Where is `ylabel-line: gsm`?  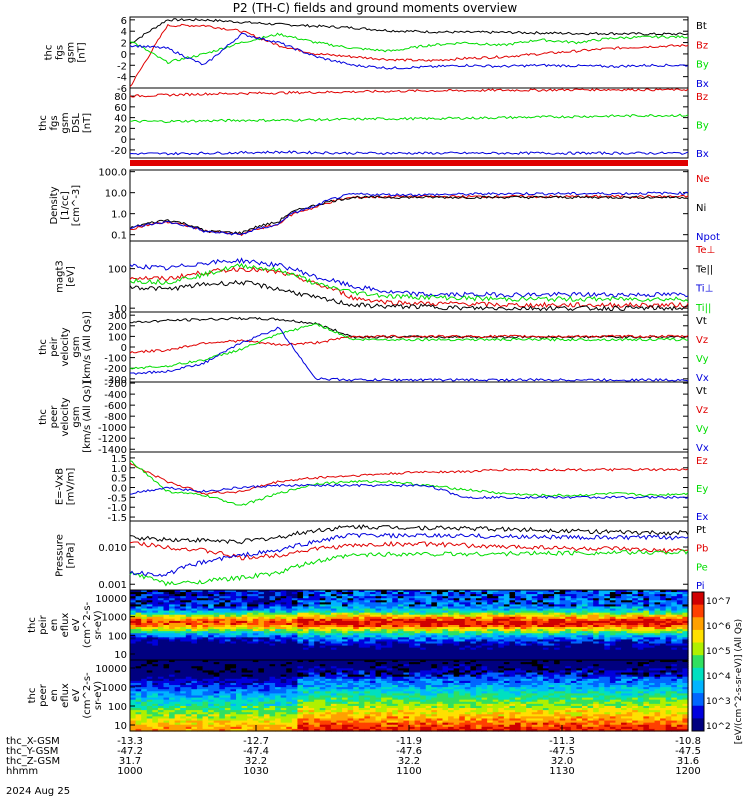 ylabel-line: gsm is located at coordinates (76, 416).